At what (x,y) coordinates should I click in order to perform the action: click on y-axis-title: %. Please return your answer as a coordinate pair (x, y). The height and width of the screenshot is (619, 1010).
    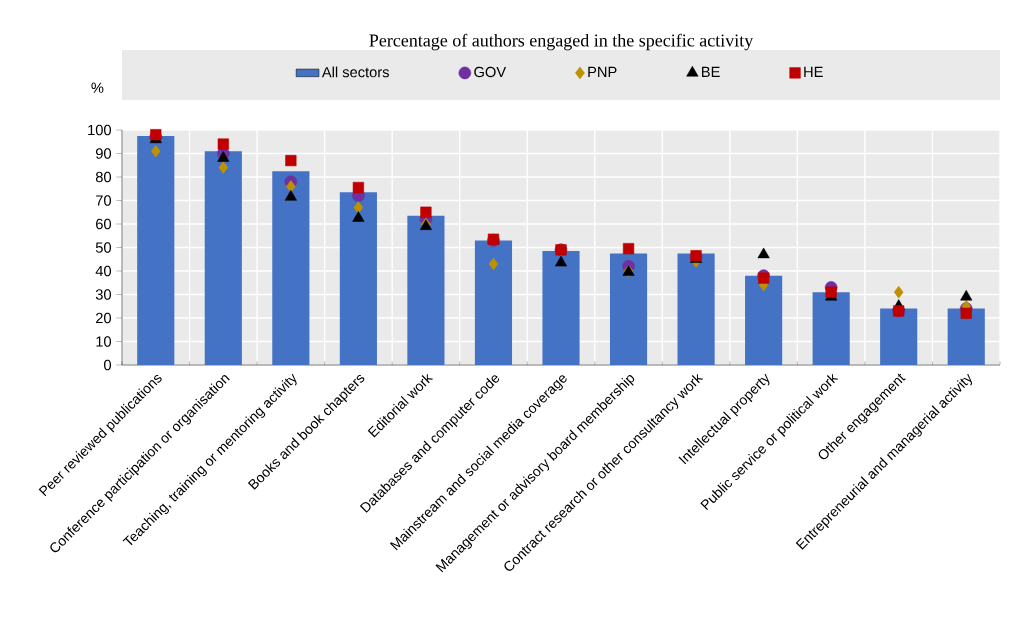
    Looking at the image, I should click on (97, 87).